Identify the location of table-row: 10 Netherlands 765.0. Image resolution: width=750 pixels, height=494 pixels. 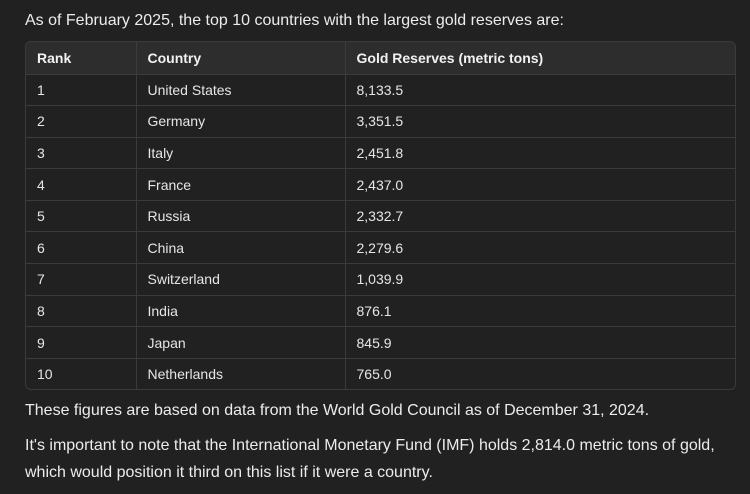
(380, 373).